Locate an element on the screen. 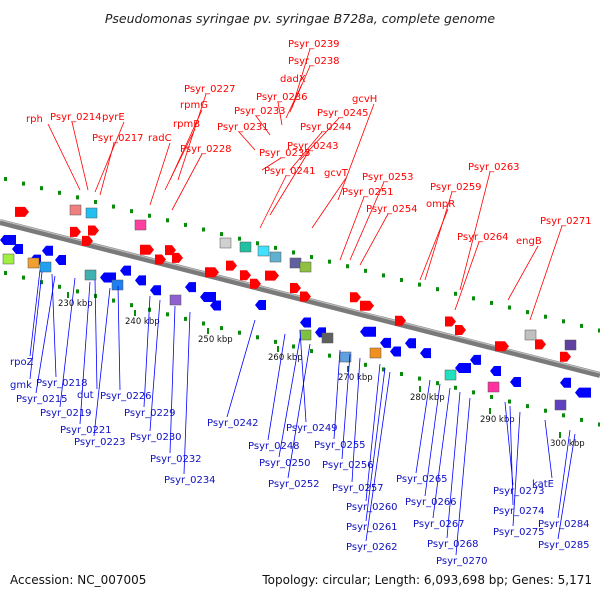  bottom-gene-label: Psyr_0265 is located at coordinates (422, 479).